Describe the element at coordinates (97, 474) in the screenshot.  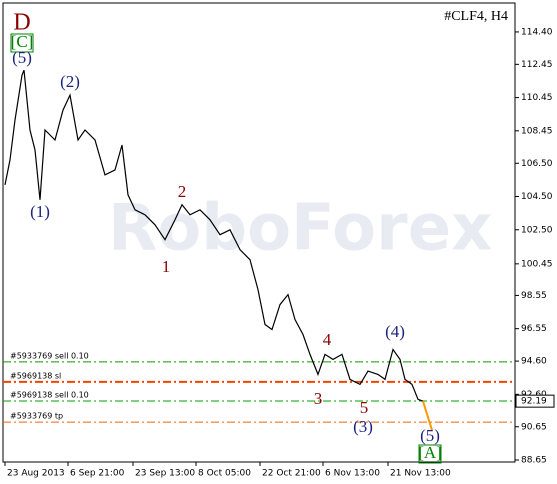
I see `x-tick-label: 6 Sep 21:00` at that location.